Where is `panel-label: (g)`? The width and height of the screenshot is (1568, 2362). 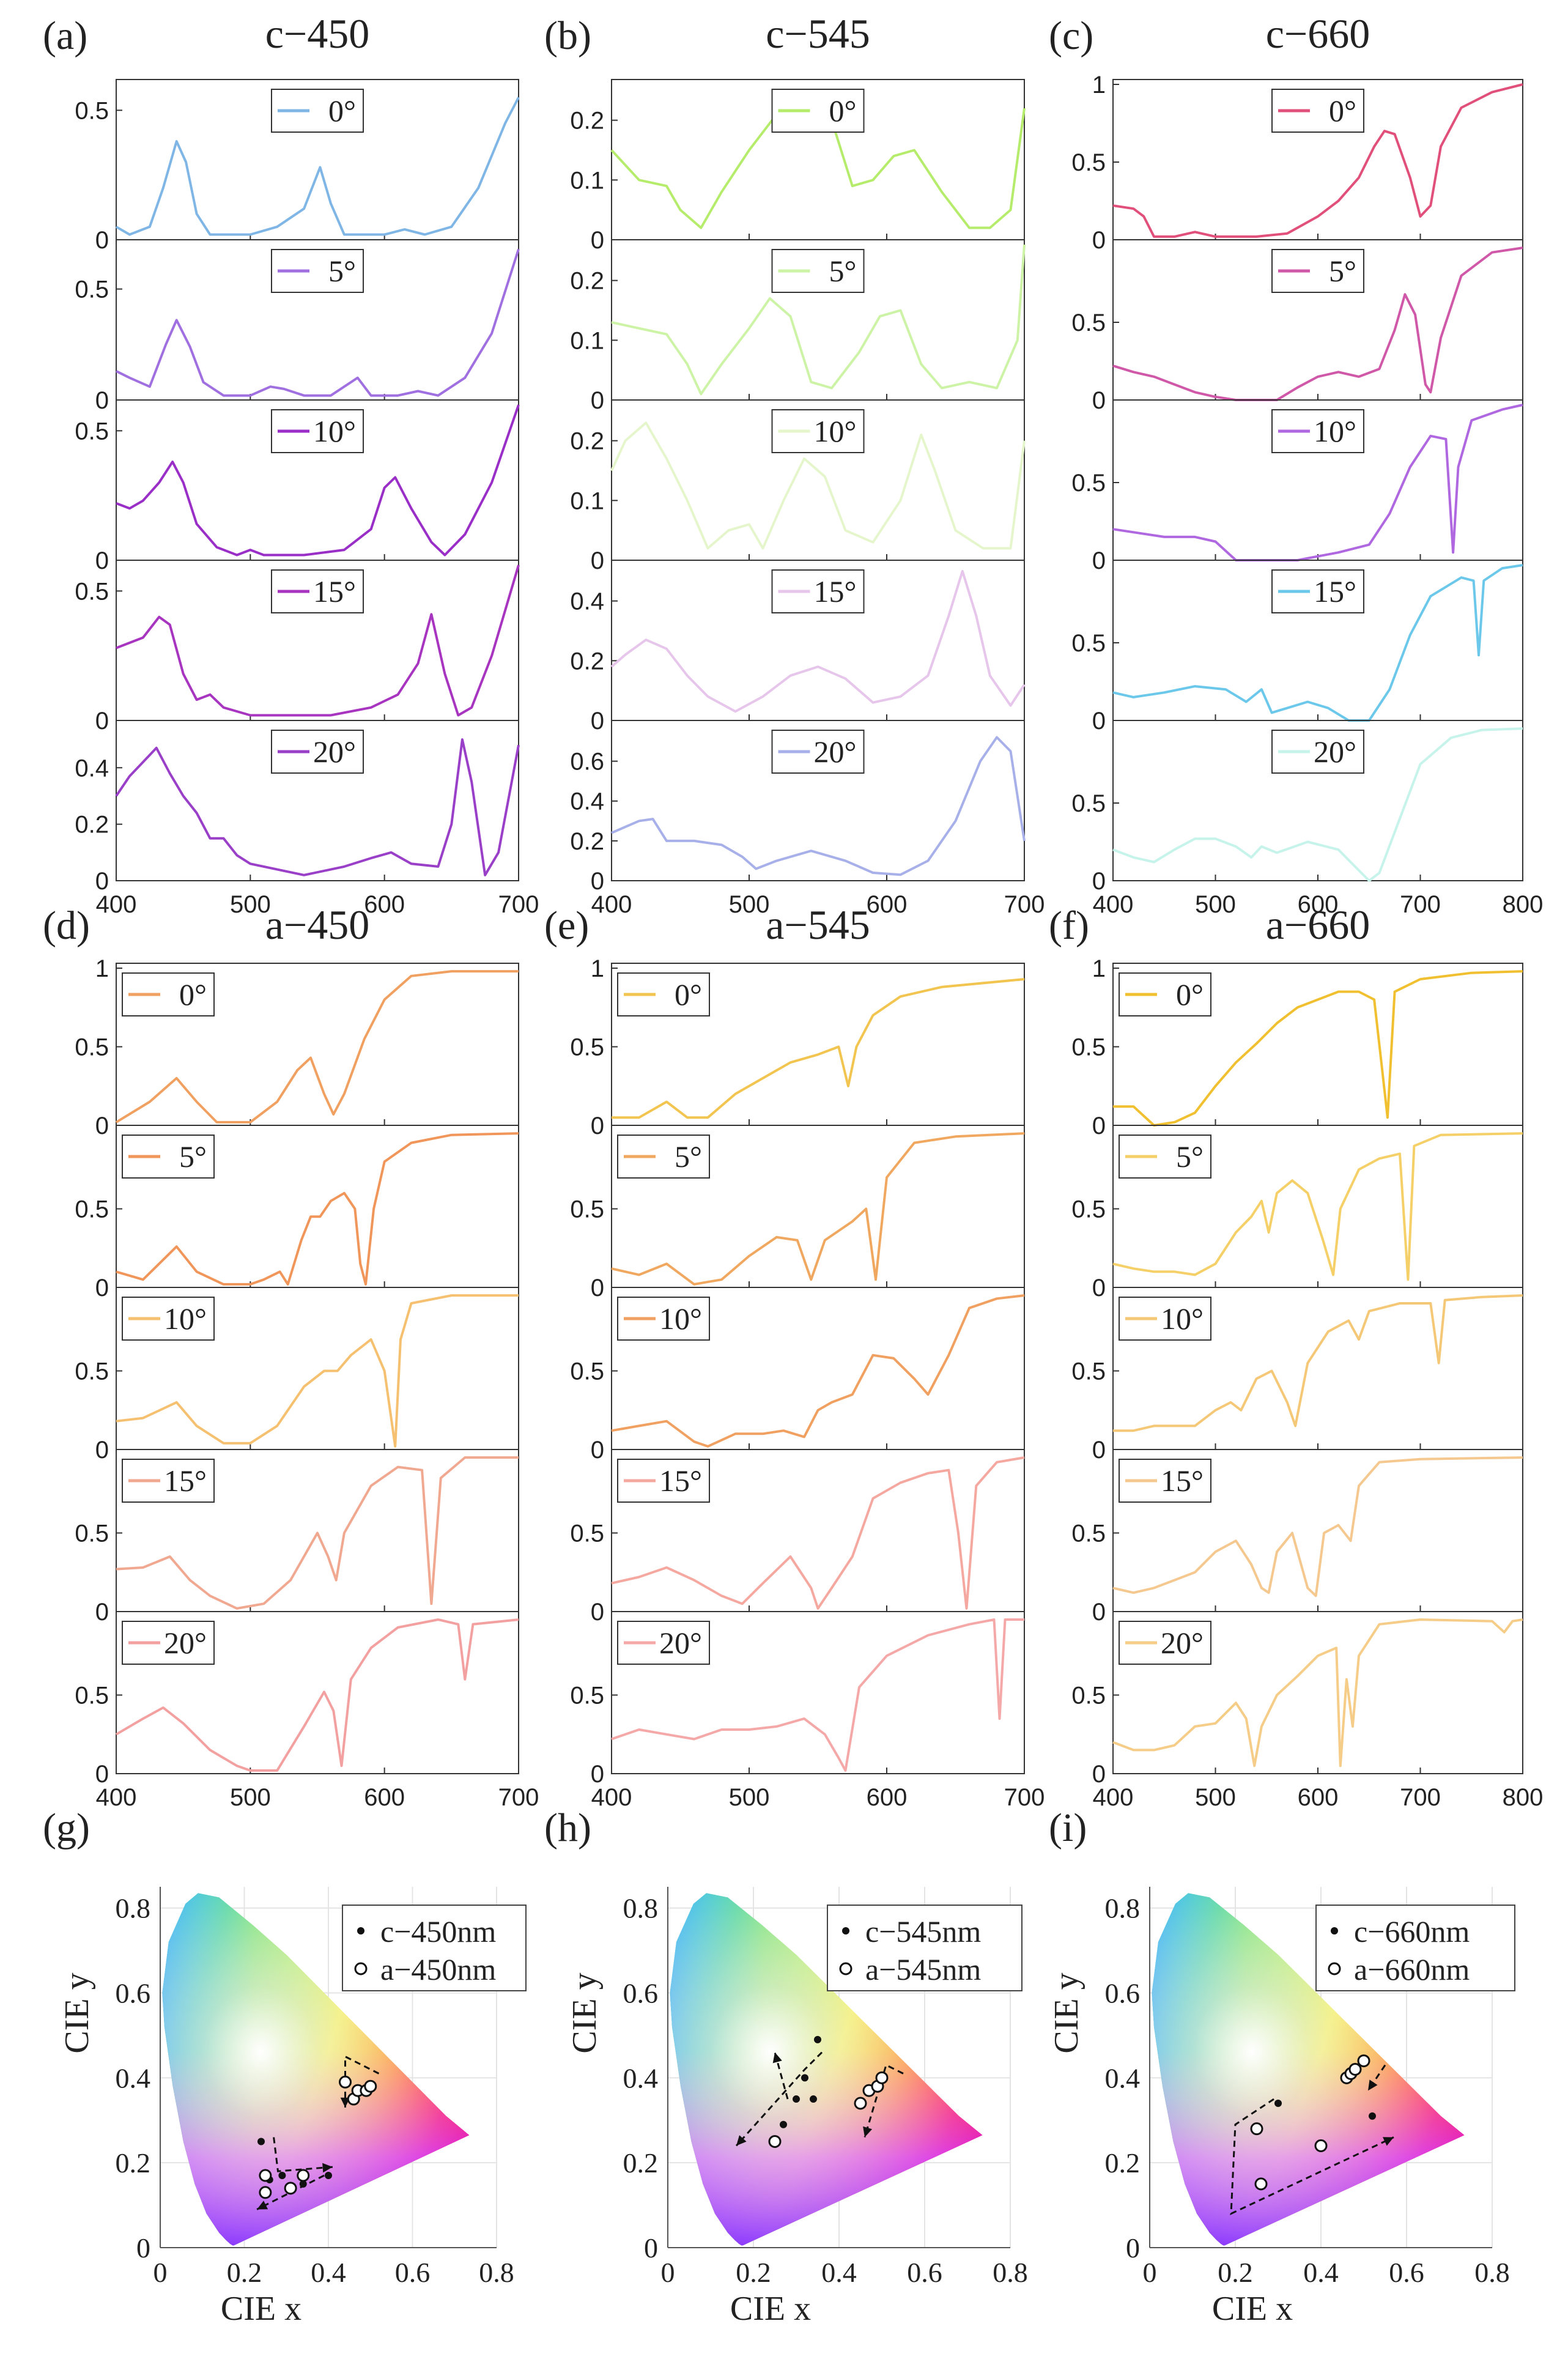 panel-label: (g) is located at coordinates (66, 1827).